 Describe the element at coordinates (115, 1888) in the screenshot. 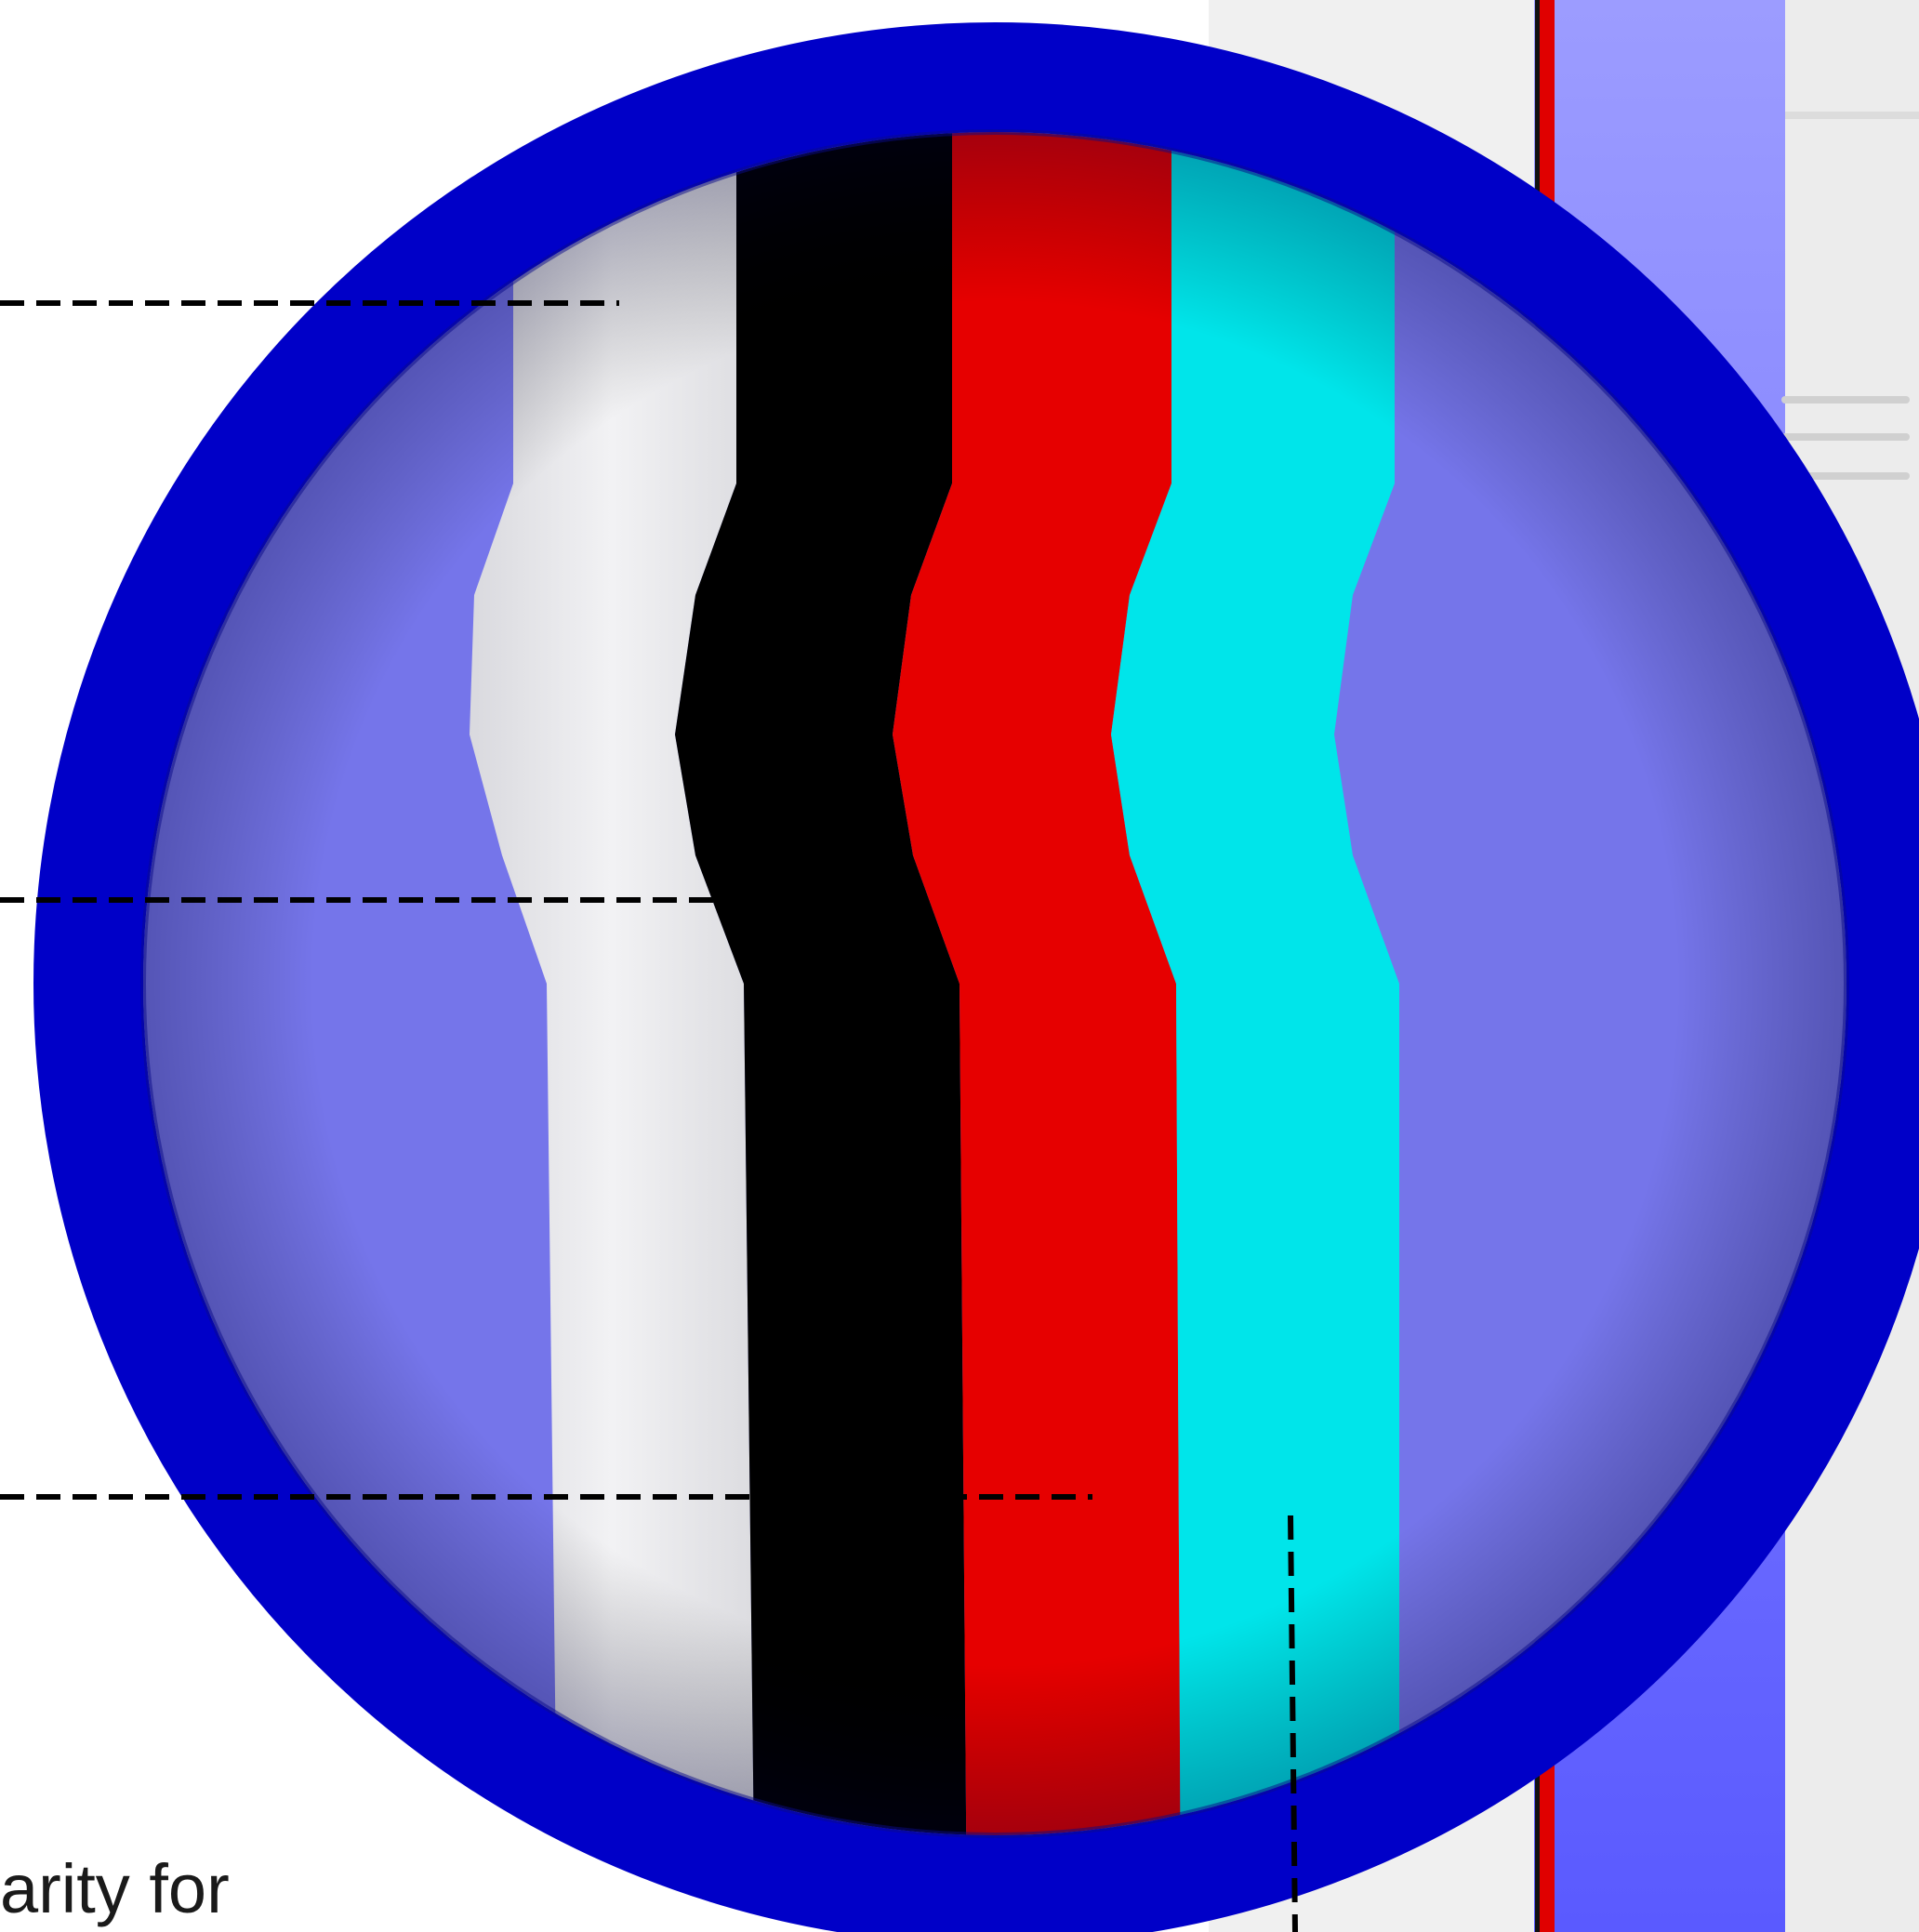

I see `caption-text: arity for` at that location.